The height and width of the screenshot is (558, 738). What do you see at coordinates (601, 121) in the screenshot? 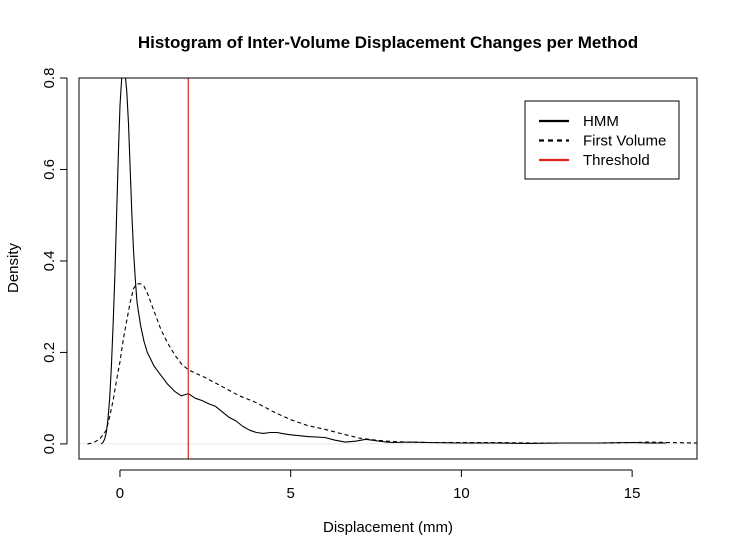
I see `legend-label-hmm: HMM` at bounding box center [601, 121].